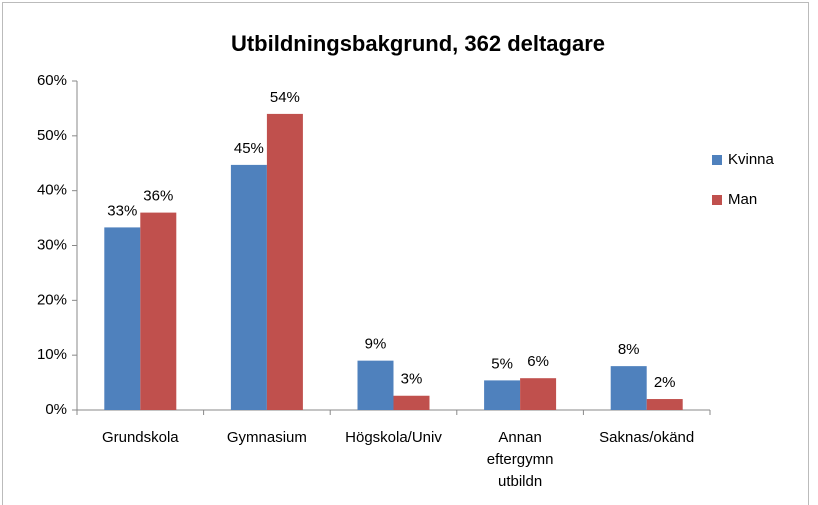 This screenshot has height=505, width=818. What do you see at coordinates (267, 437) in the screenshot?
I see `x-tick-label: Gymnasium` at bounding box center [267, 437].